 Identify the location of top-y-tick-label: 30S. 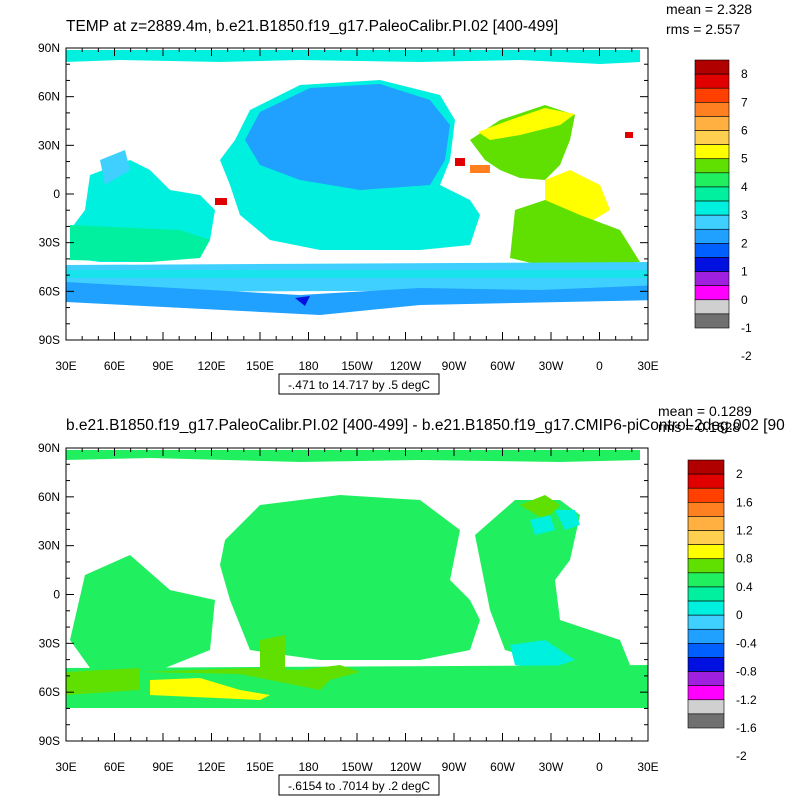
(49, 243).